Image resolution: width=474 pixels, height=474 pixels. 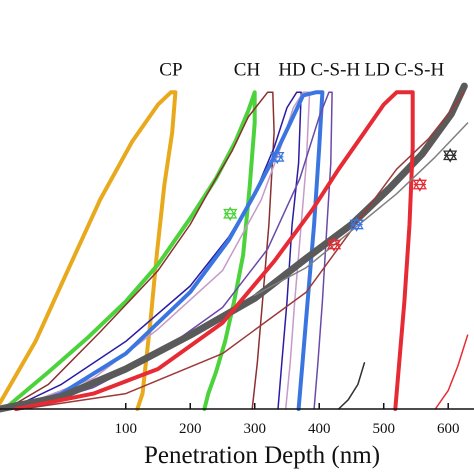 What do you see at coordinates (170, 69) in the screenshot?
I see `annotation-0: CP` at bounding box center [170, 69].